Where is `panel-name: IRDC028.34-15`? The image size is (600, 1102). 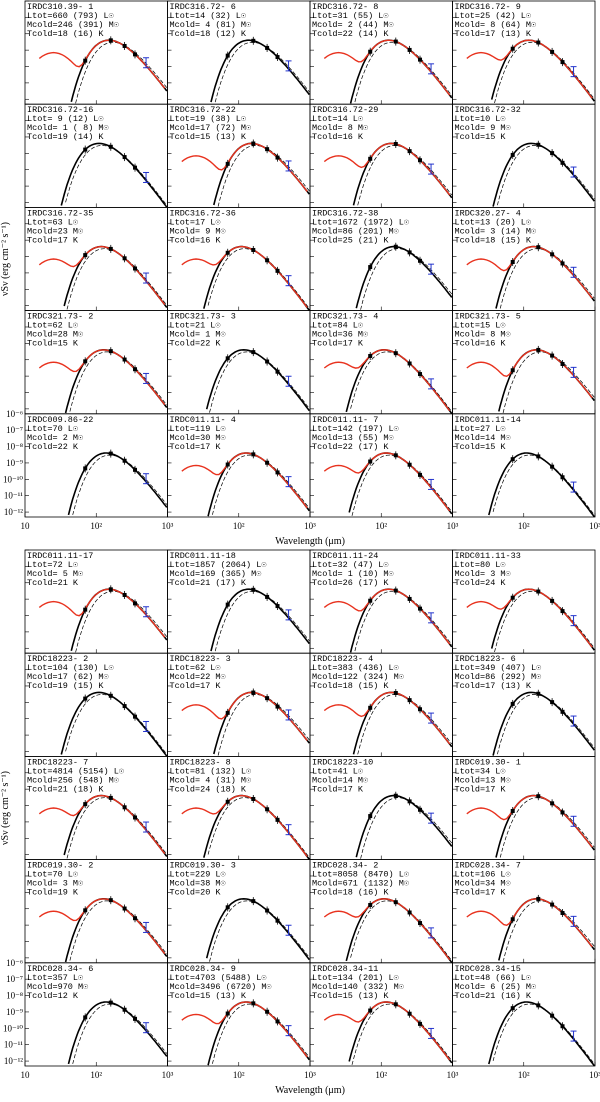
panel-name: IRDC028.34-15 is located at coordinates (488, 969).